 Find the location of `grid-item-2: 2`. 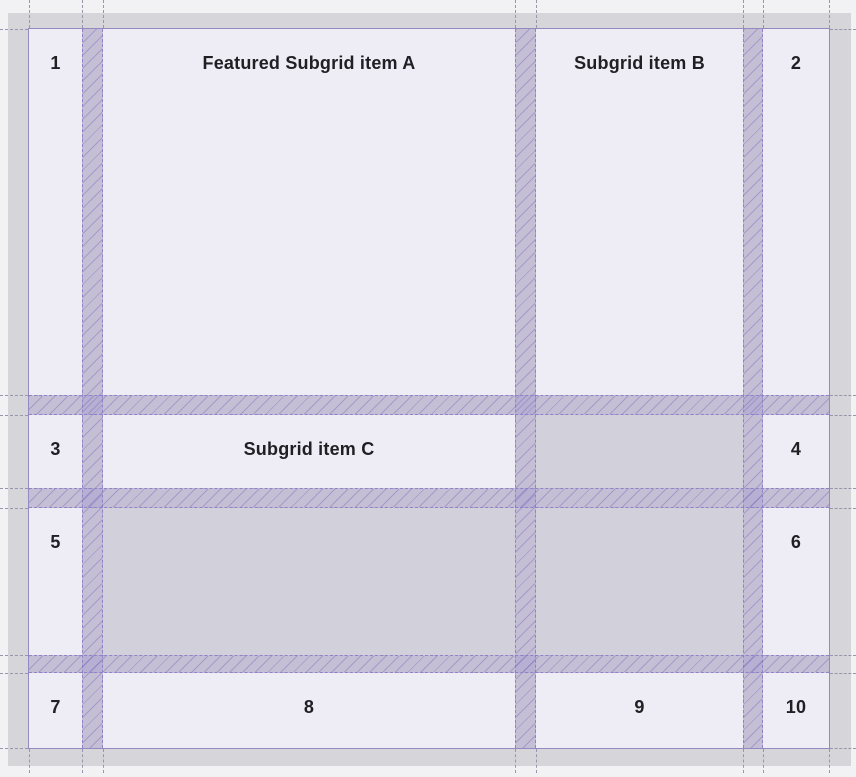

grid-item-2: 2 is located at coordinates (796, 212).